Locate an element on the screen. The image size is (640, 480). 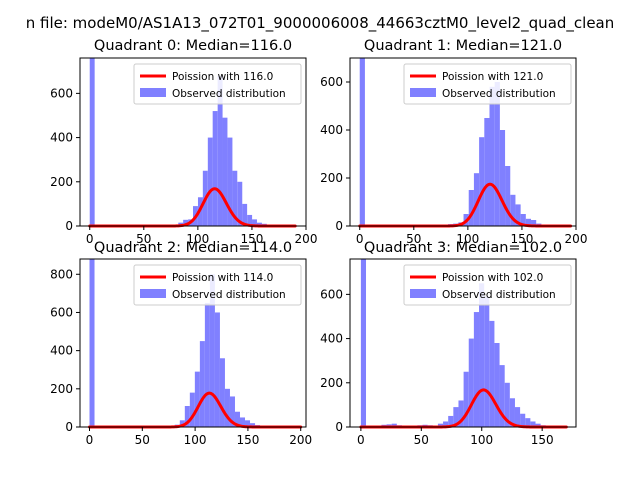
legend-label: Poission with 102.0 is located at coordinates (492, 278).